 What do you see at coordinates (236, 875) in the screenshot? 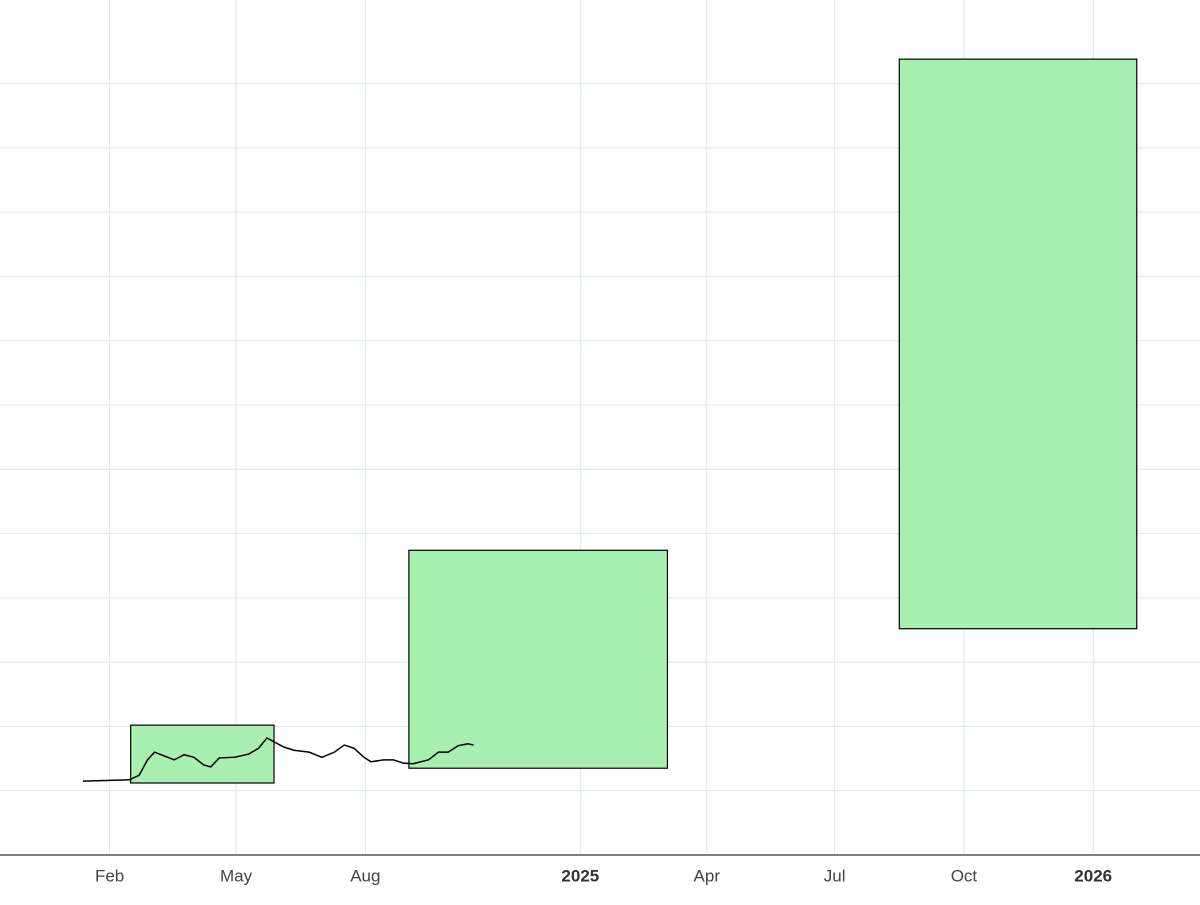
I see `x-tick-label: May` at bounding box center [236, 875].